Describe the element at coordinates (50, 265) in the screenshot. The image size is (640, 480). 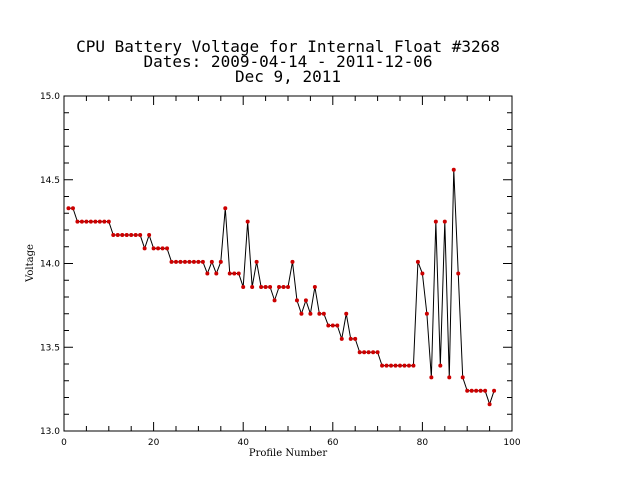
I see `y-tick-label: 14.0` at that location.